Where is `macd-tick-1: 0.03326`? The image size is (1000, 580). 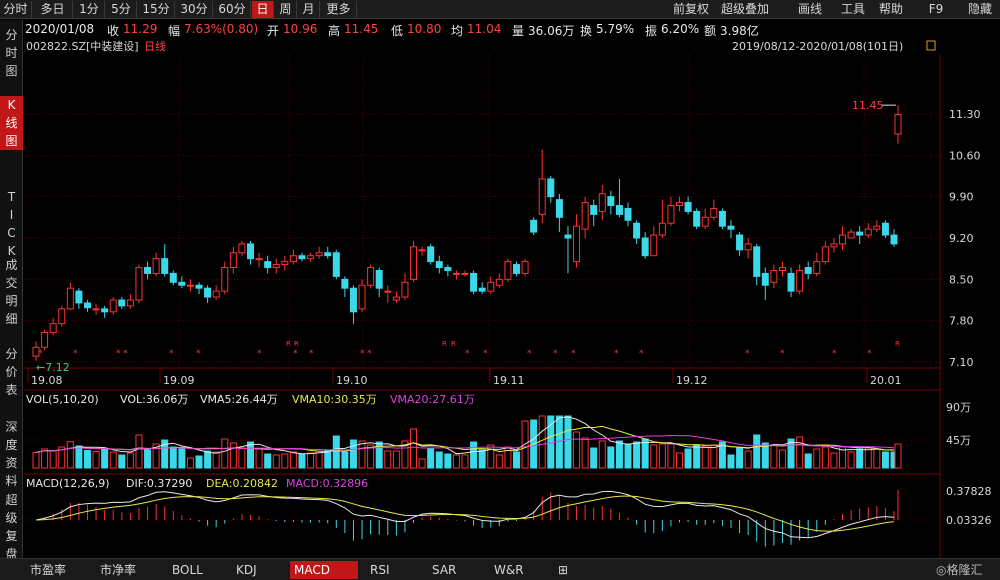
macd-tick-1: 0.03326 is located at coordinates (969, 520).